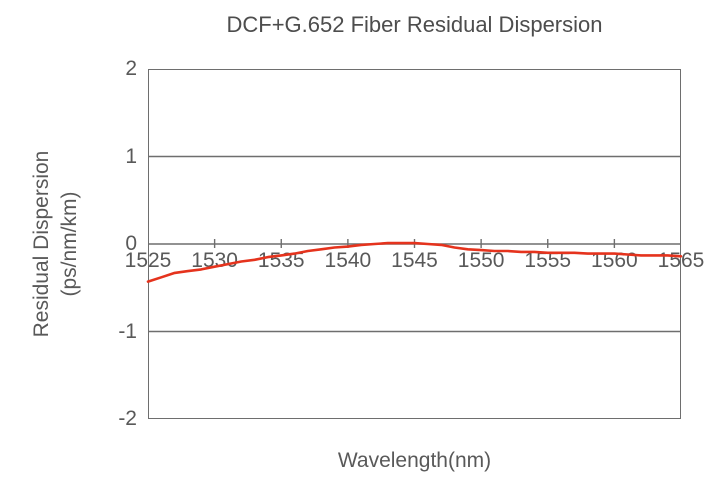 Image resolution: width=728 pixels, height=486 pixels. Describe the element at coordinates (148, 260) in the screenshot. I see `x-tick-label-1525: 1525` at that location.